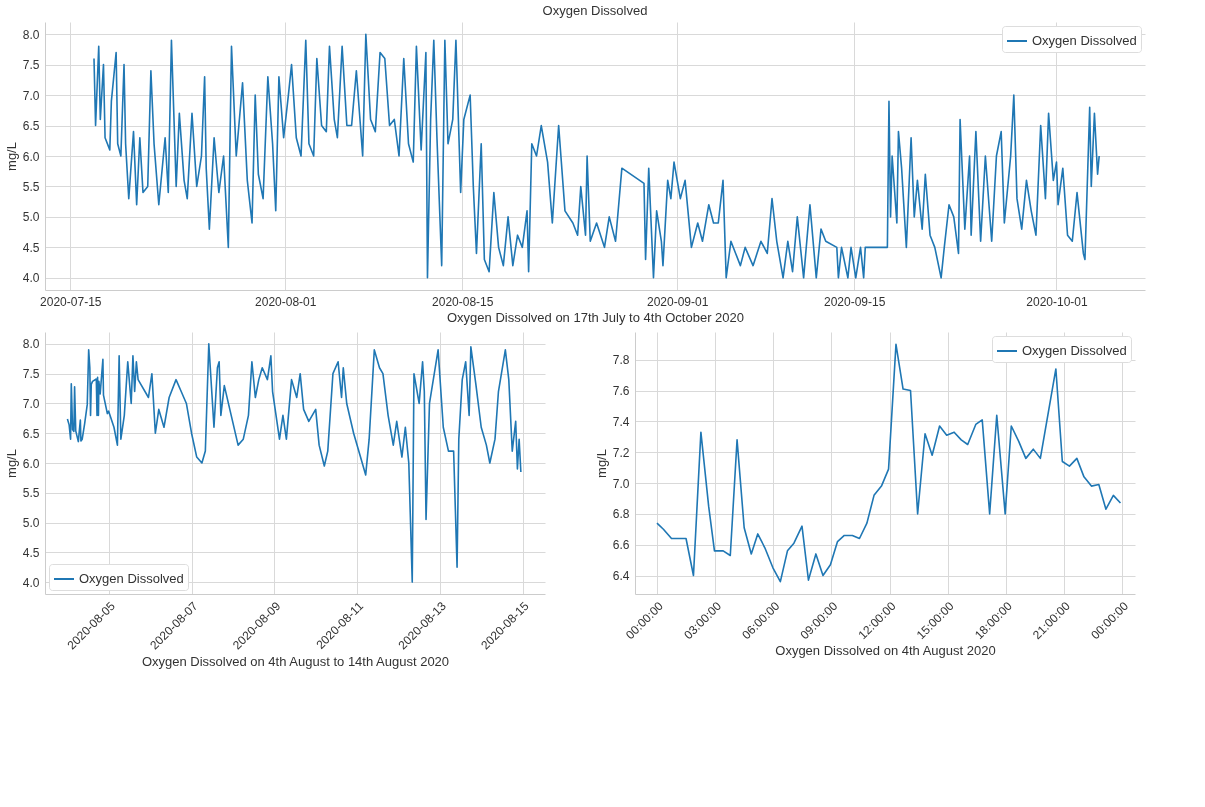 This screenshot has height=807, width=1205. What do you see at coordinates (621, 514) in the screenshot?
I see `y-tick-label: 6.8` at bounding box center [621, 514].